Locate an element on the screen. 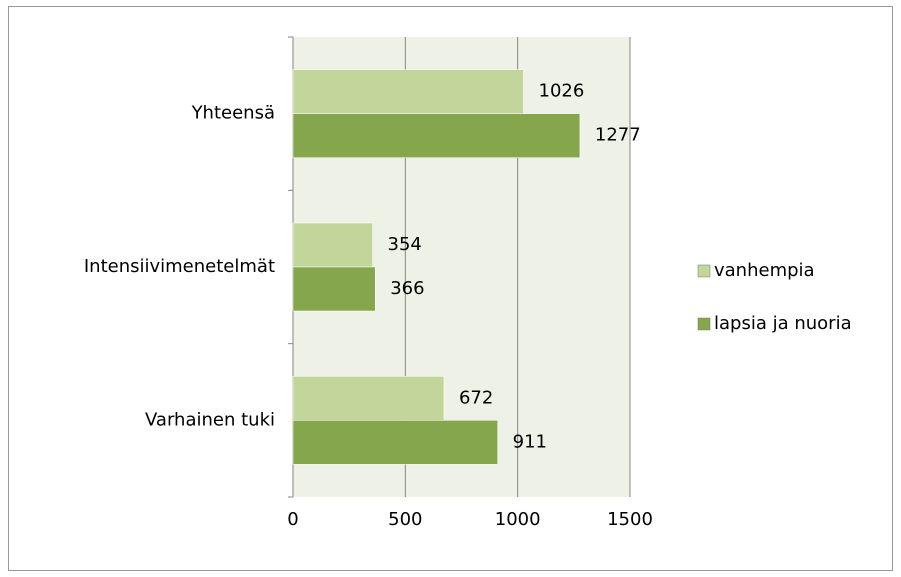 The image size is (901, 577). value-label: 1026 is located at coordinates (562, 91).